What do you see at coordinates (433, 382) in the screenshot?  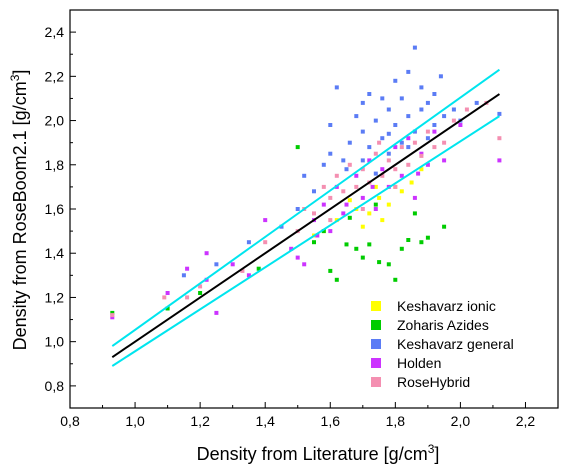 I see `legend-label: RoseHybrid` at bounding box center [433, 382].